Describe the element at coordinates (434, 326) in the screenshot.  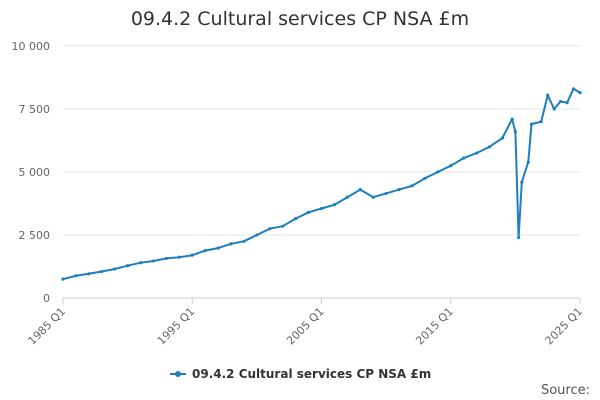
I see `x-tick-label: 2015 Q1` at that location.